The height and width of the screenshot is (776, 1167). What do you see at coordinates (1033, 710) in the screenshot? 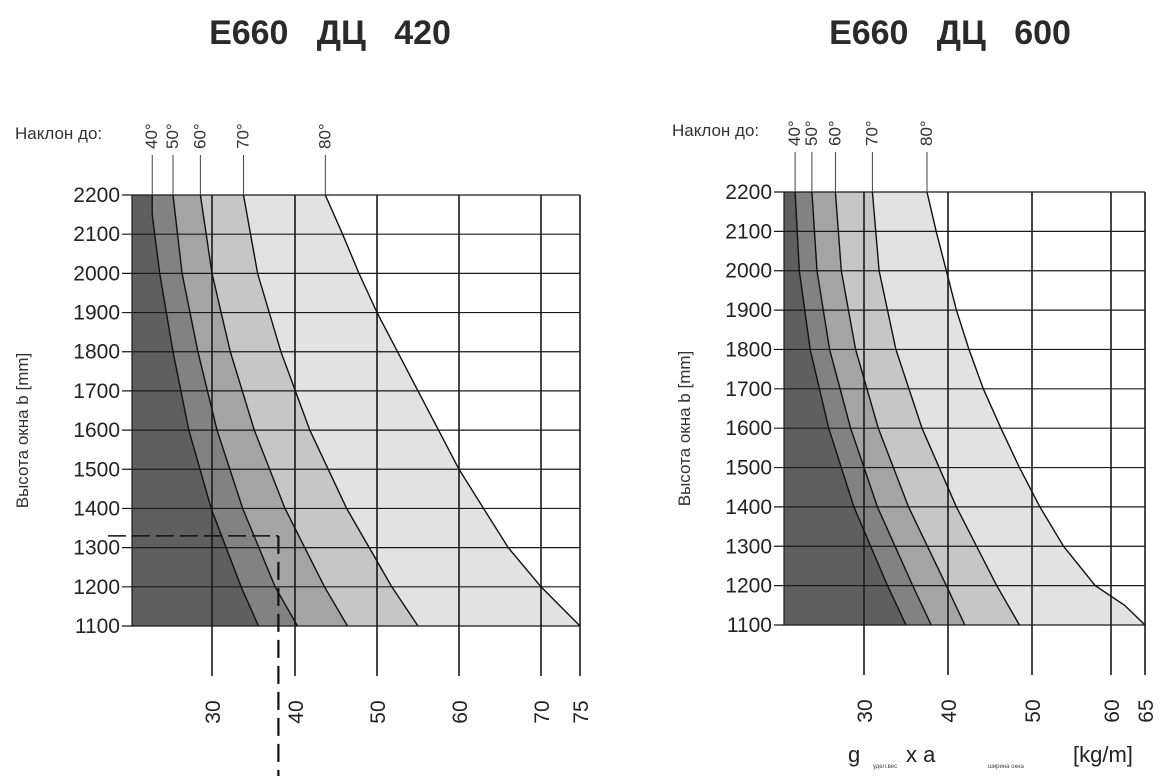
I see `right-x-tick-label: 50` at bounding box center [1033, 710].